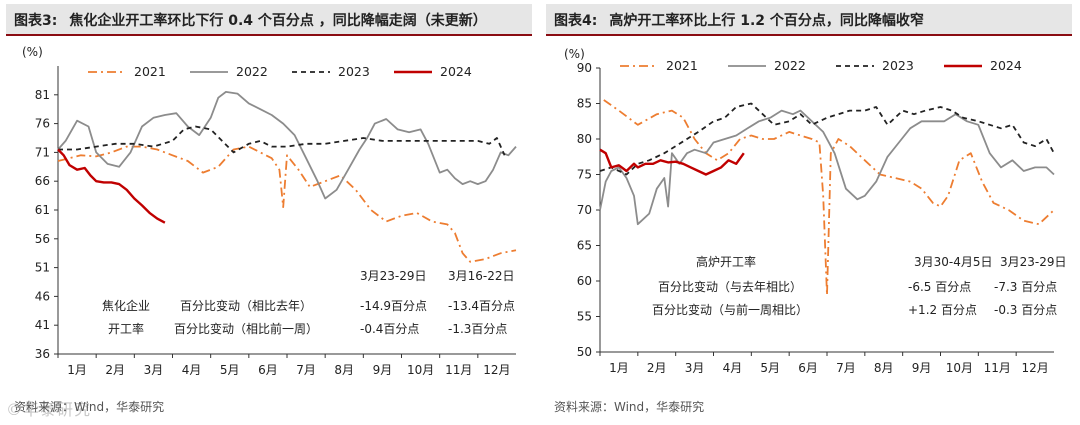  Describe the element at coordinates (481, 306) in the screenshot. I see `annotation-value: -13.4百分点` at that location.